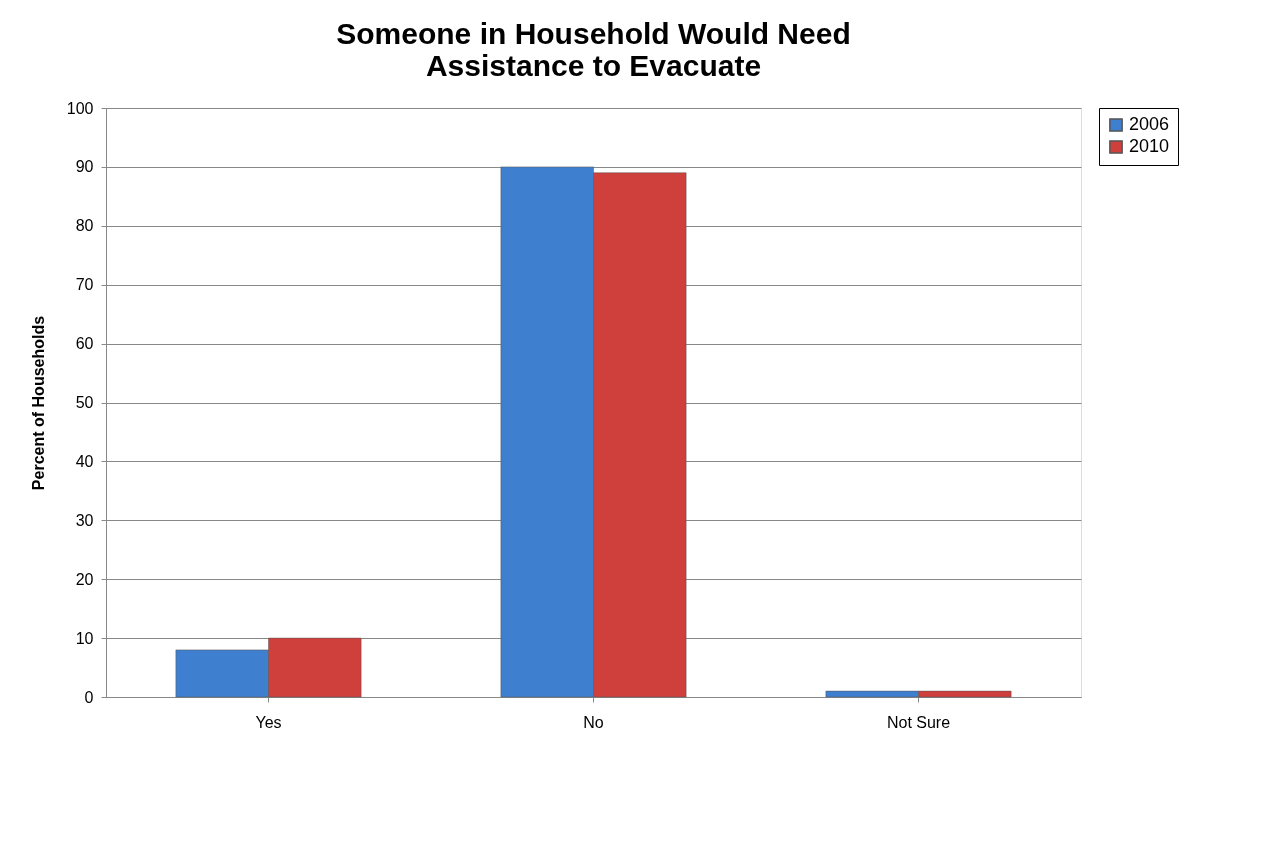 Image resolution: width=1280 pixels, height=845 pixels. I want to click on x-tick-label: Not Sure, so click(918, 722).